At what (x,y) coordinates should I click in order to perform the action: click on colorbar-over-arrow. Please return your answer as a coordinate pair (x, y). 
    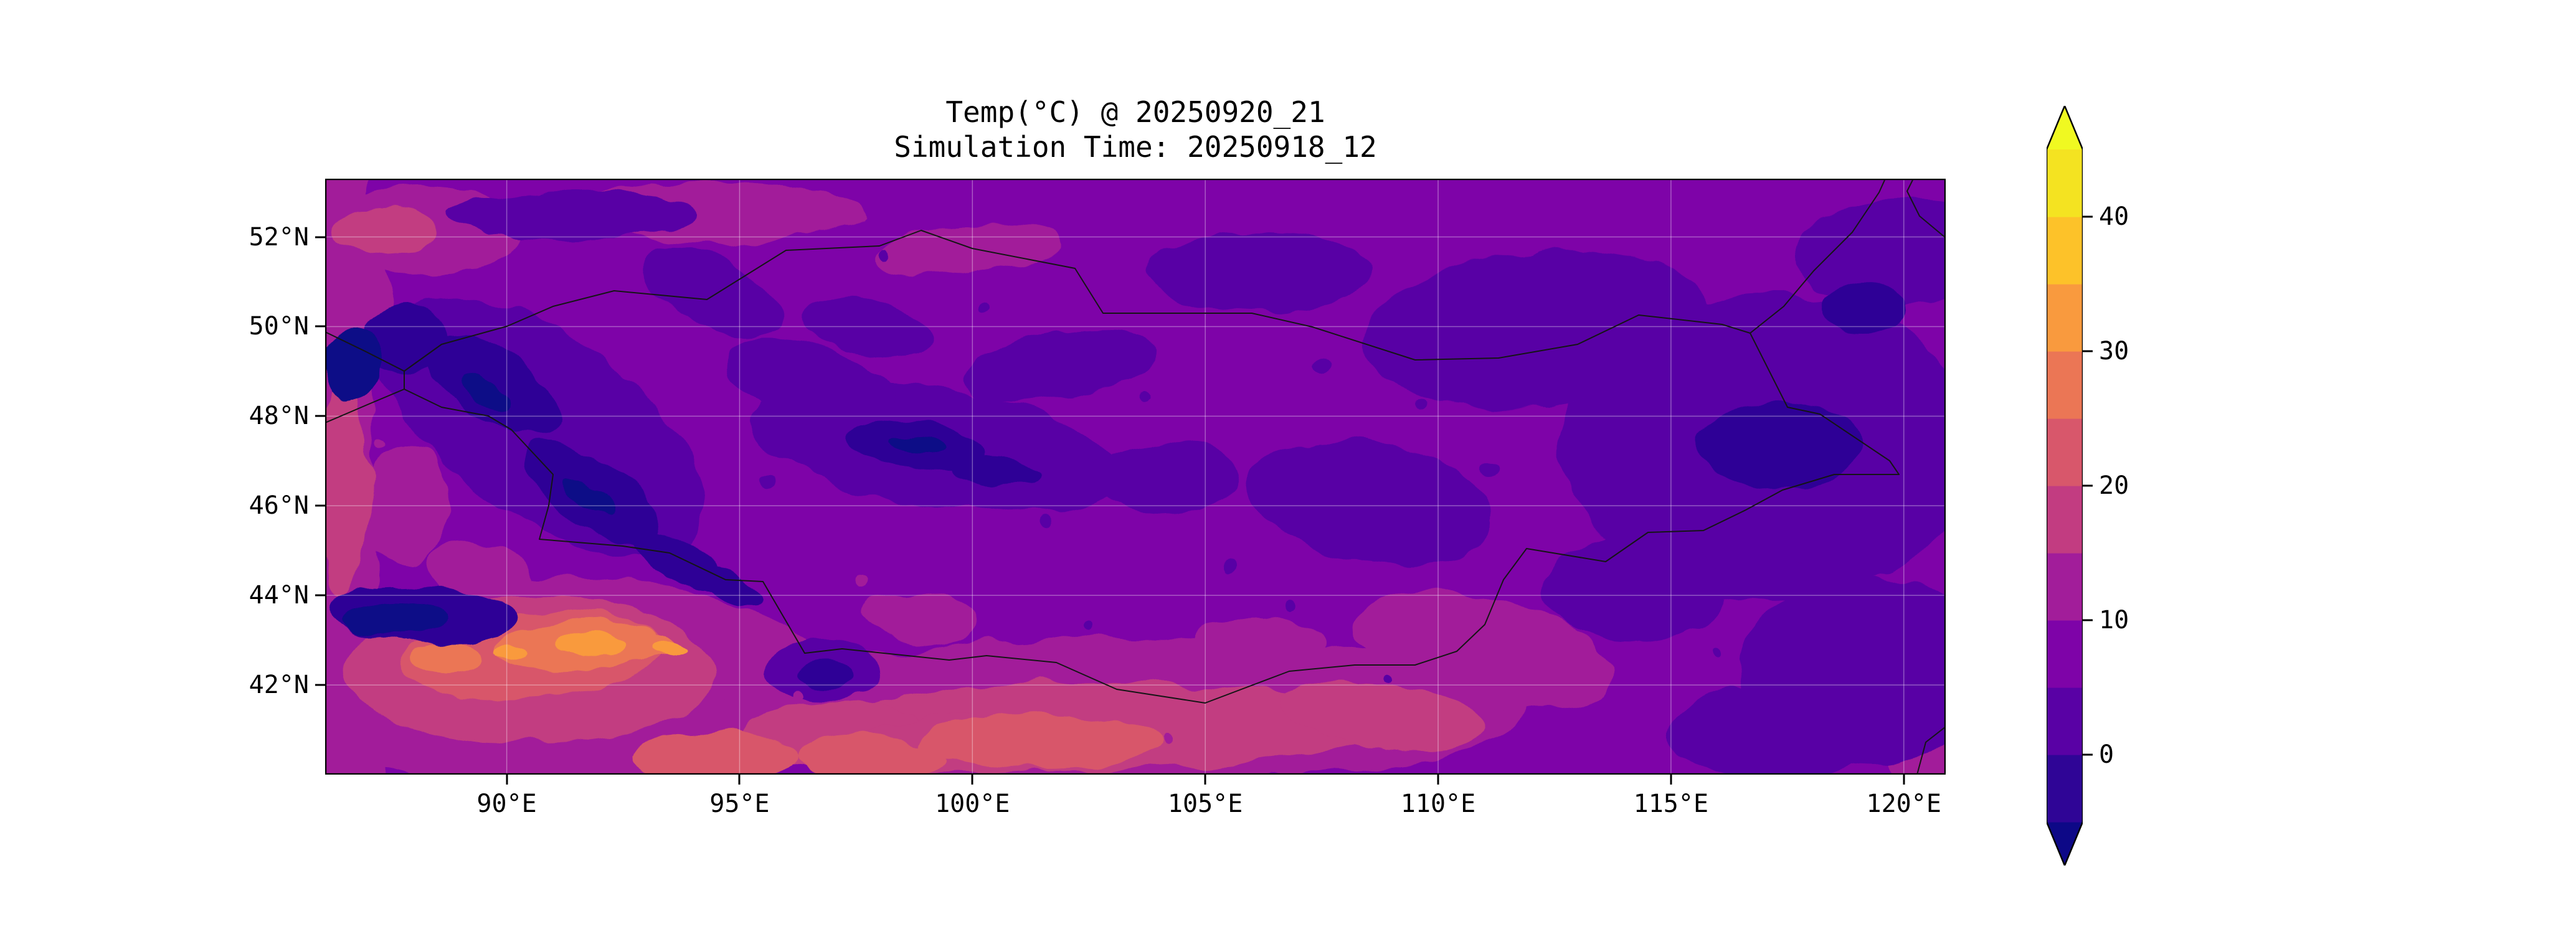
    Looking at the image, I should click on (2065, 127).